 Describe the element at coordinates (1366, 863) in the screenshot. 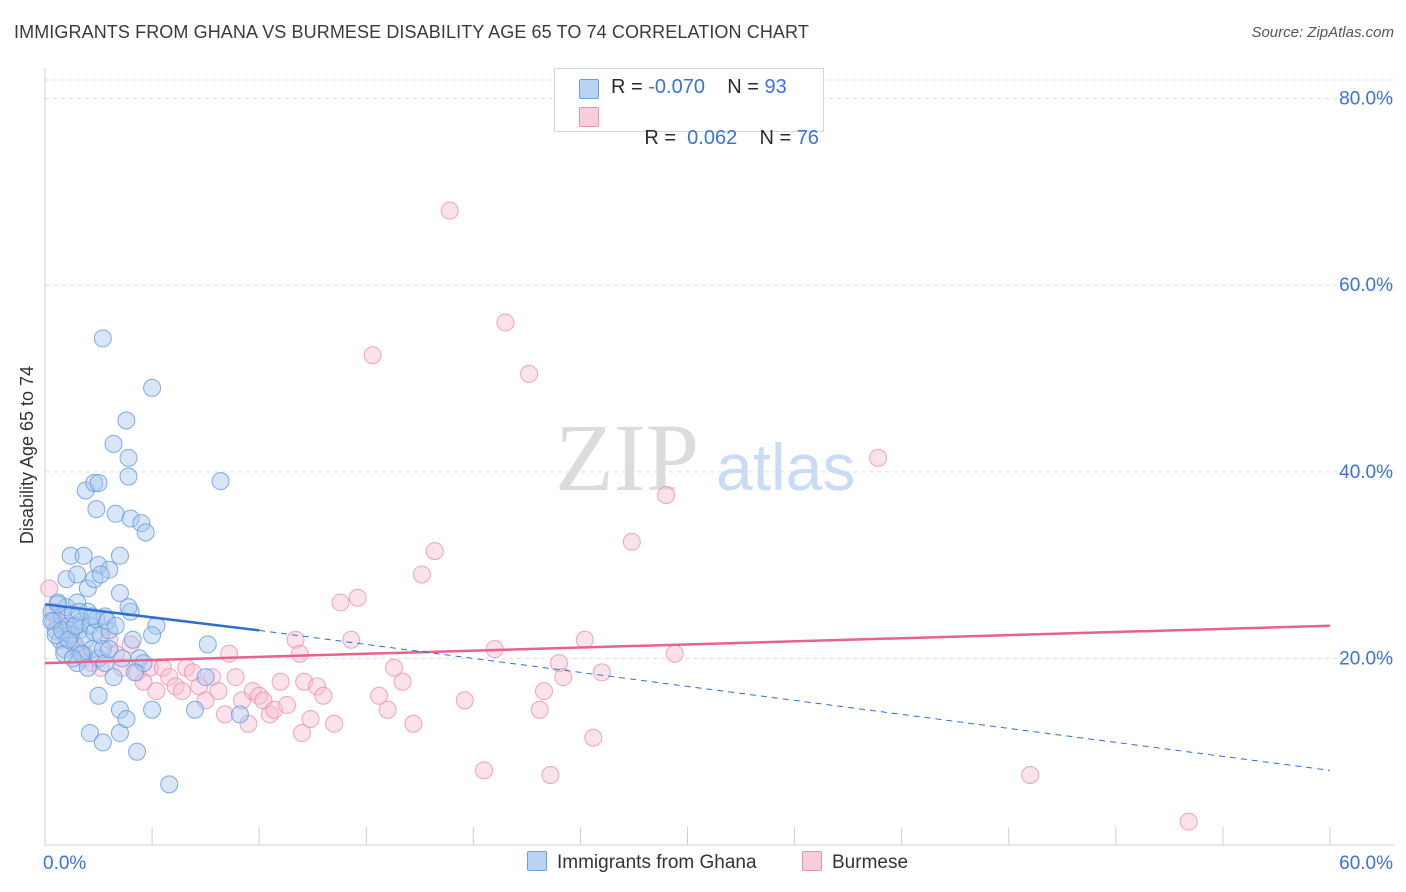

I see `x-tick-label: 60.0%` at that location.